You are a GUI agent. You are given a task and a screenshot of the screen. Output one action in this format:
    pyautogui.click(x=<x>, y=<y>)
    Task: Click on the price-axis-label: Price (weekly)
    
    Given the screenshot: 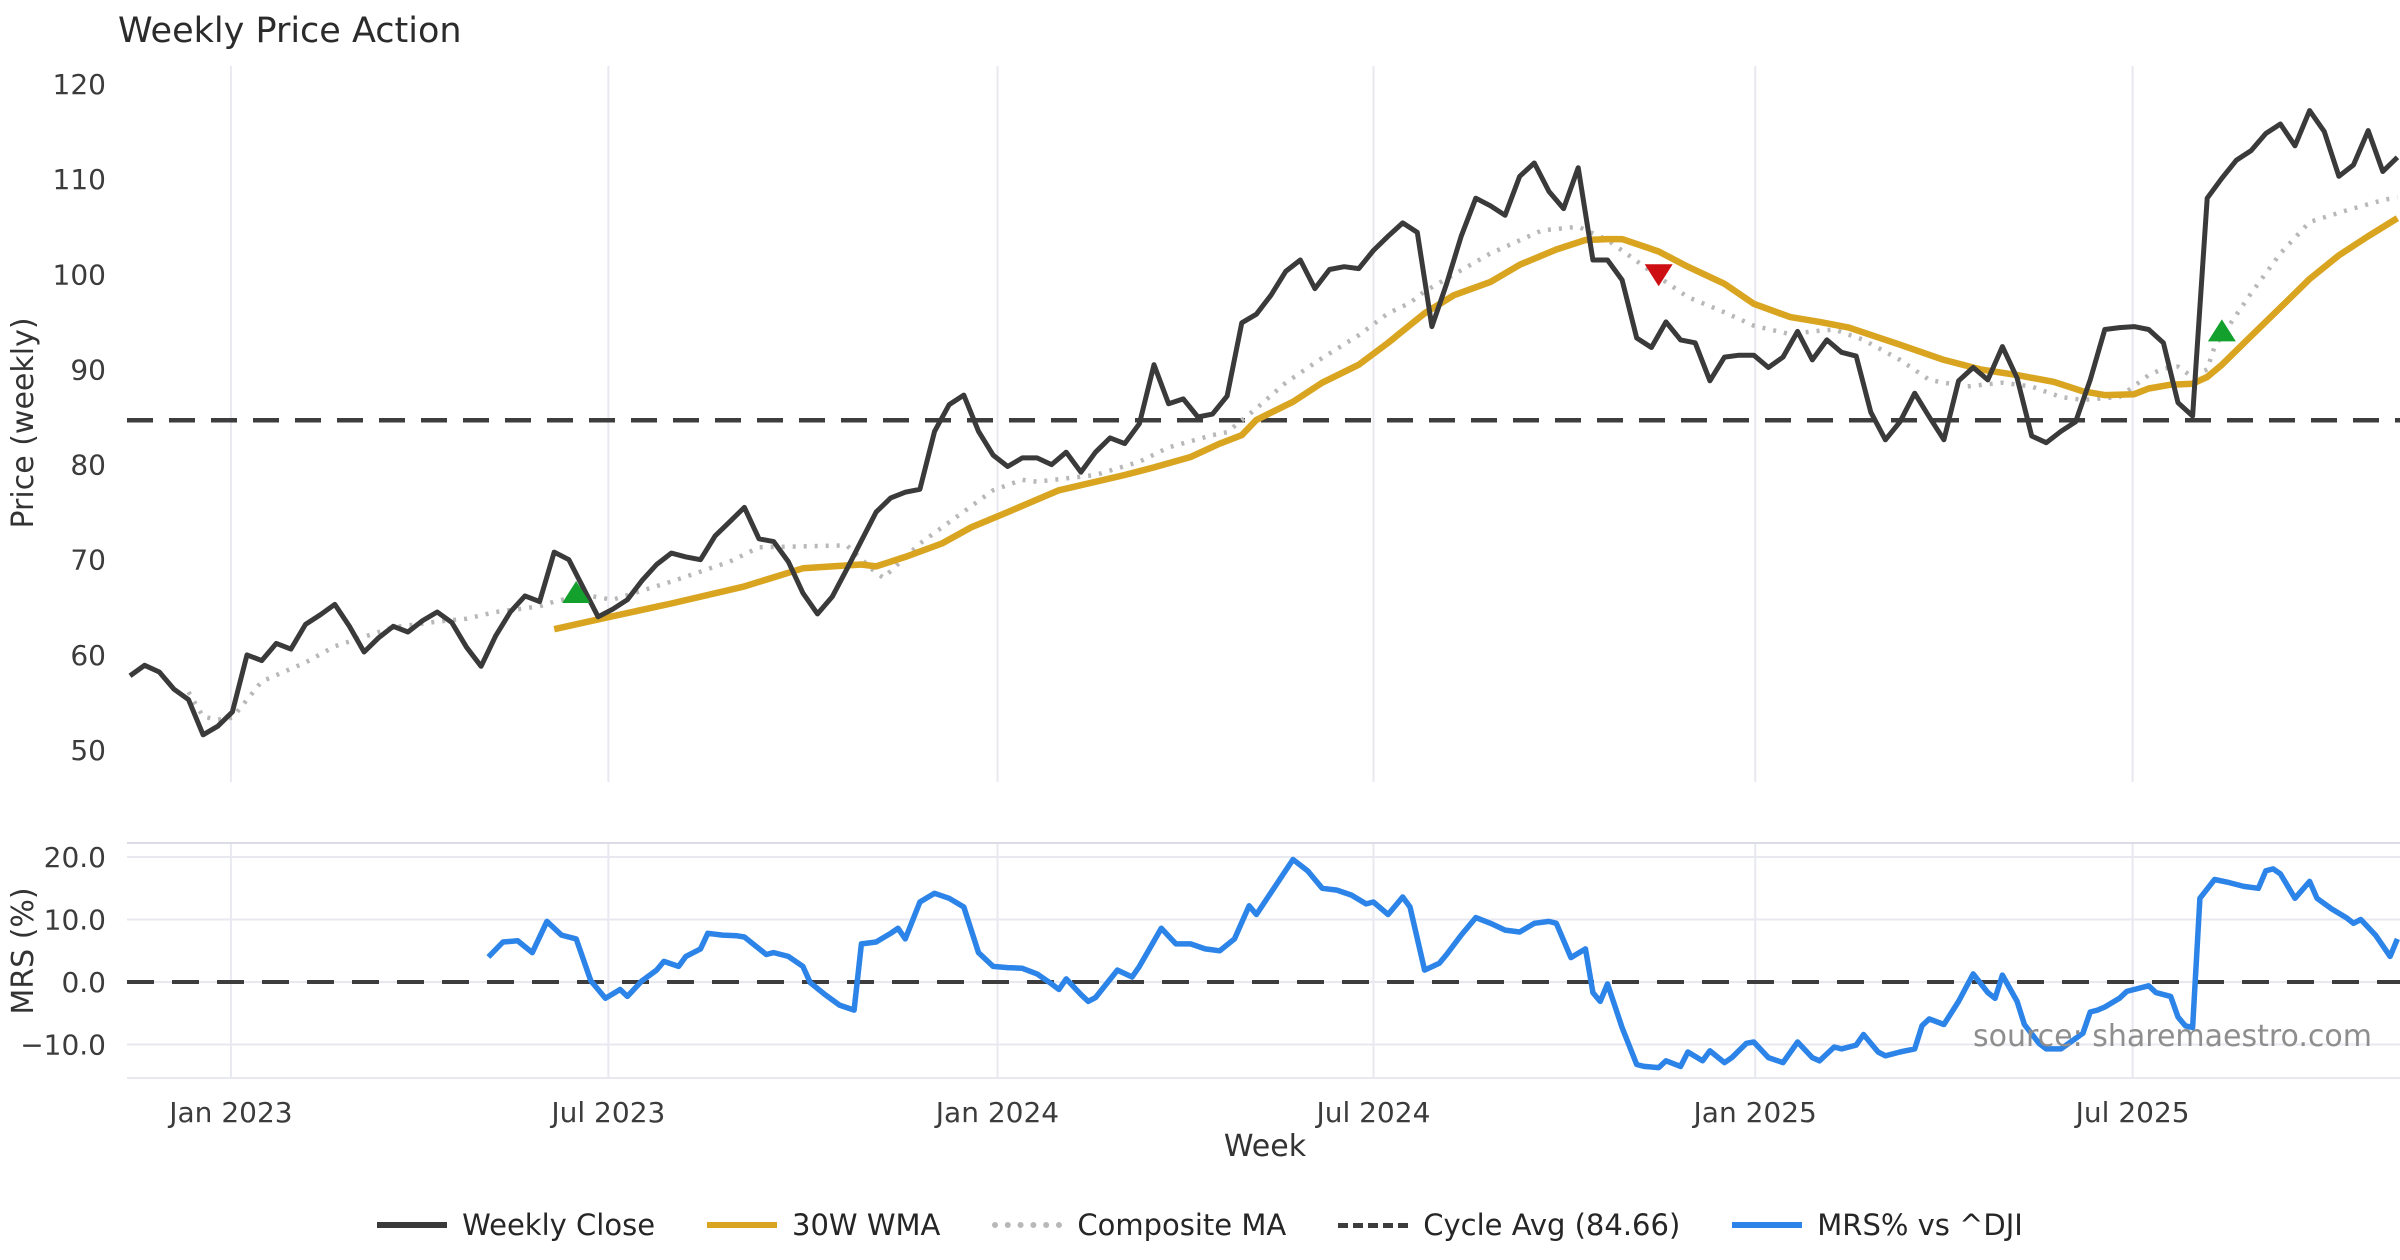 What is the action you would take?
    pyautogui.click(x=23, y=422)
    